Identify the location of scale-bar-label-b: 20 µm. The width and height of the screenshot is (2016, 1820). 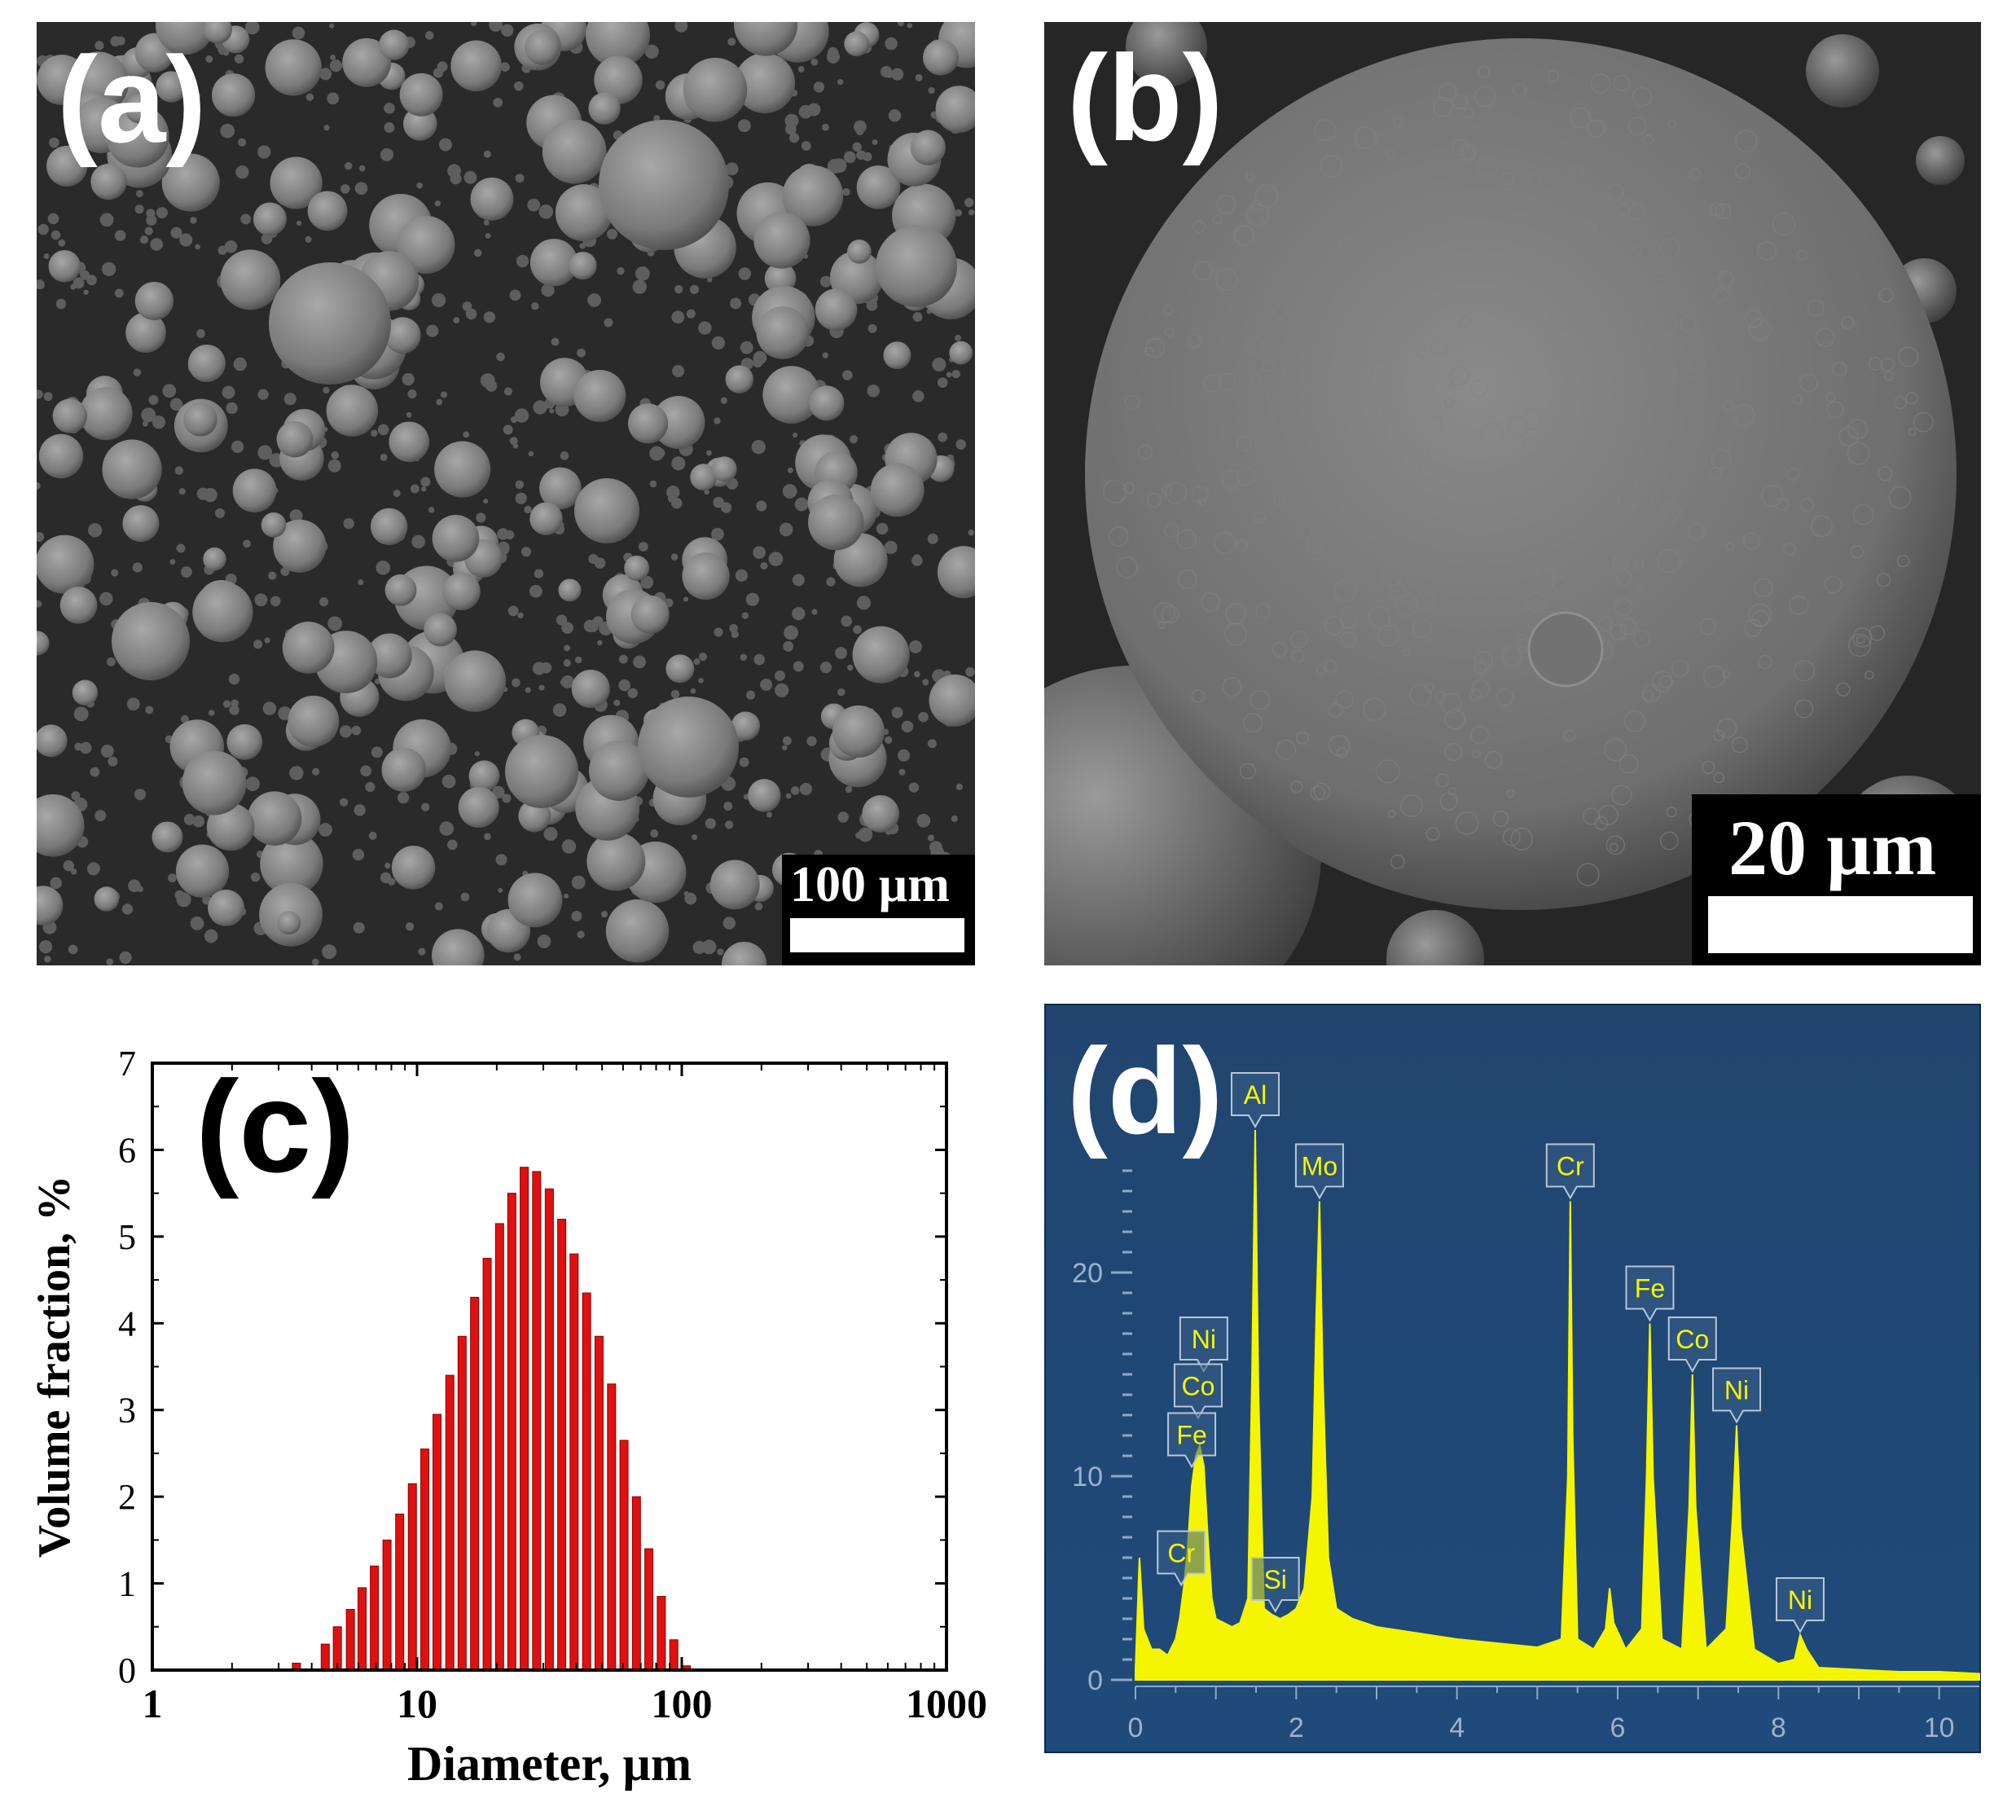
(1832, 847).